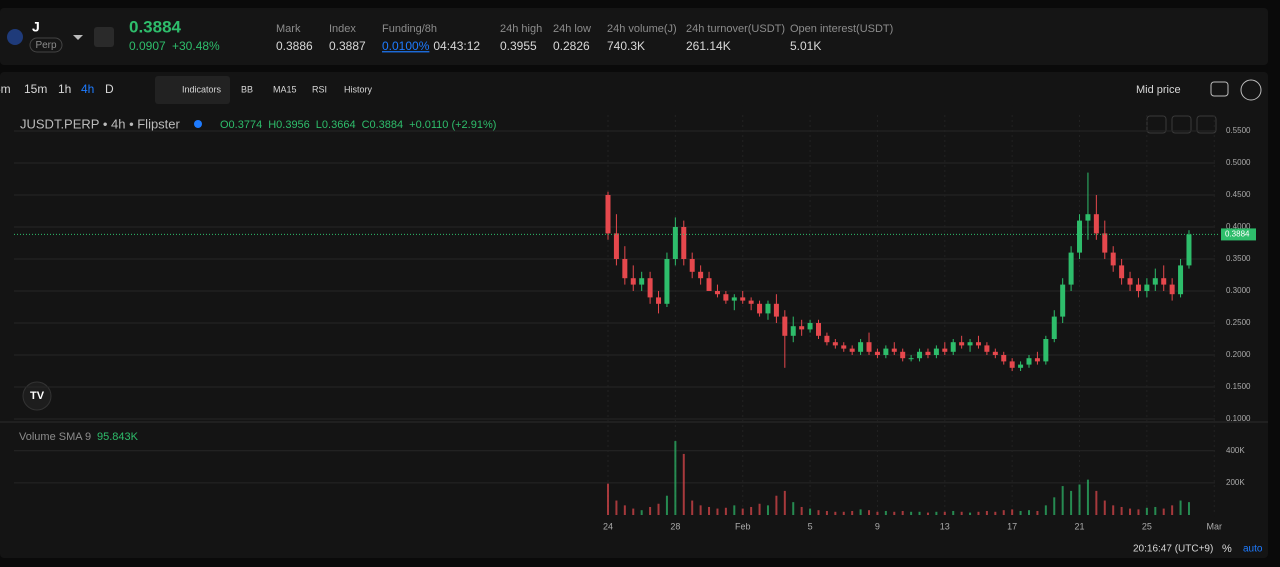 This screenshot has height=567, width=1280. I want to click on percent-toggle: %, so click(1227, 549).